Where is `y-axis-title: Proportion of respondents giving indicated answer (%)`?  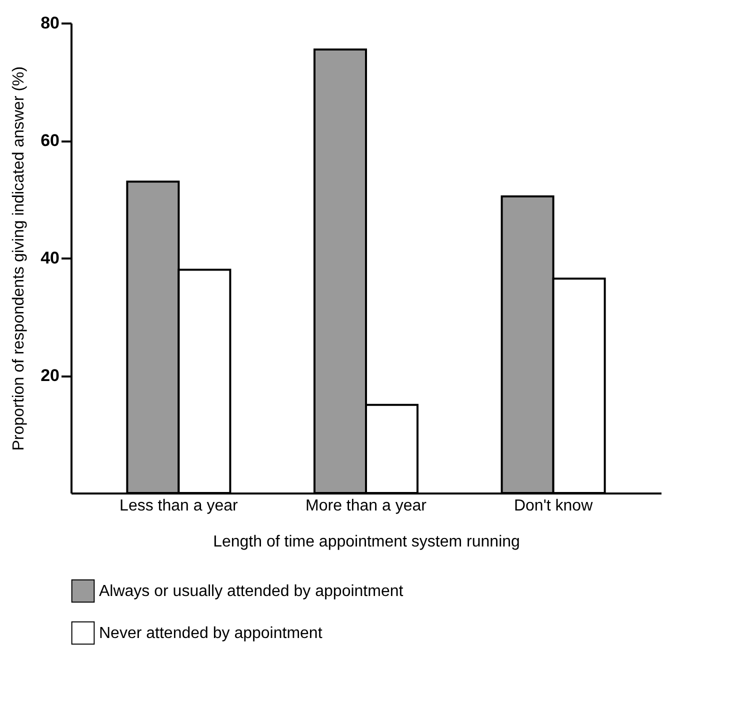
y-axis-title: Proportion of respondents giving indicated answer (%) is located at coordinates (19, 258).